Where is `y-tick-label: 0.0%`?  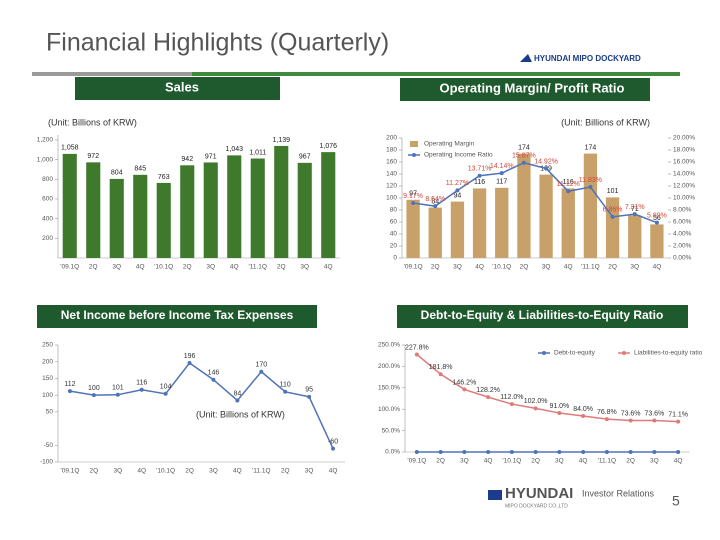
y-tick-label: 0.0% is located at coordinates (392, 452).